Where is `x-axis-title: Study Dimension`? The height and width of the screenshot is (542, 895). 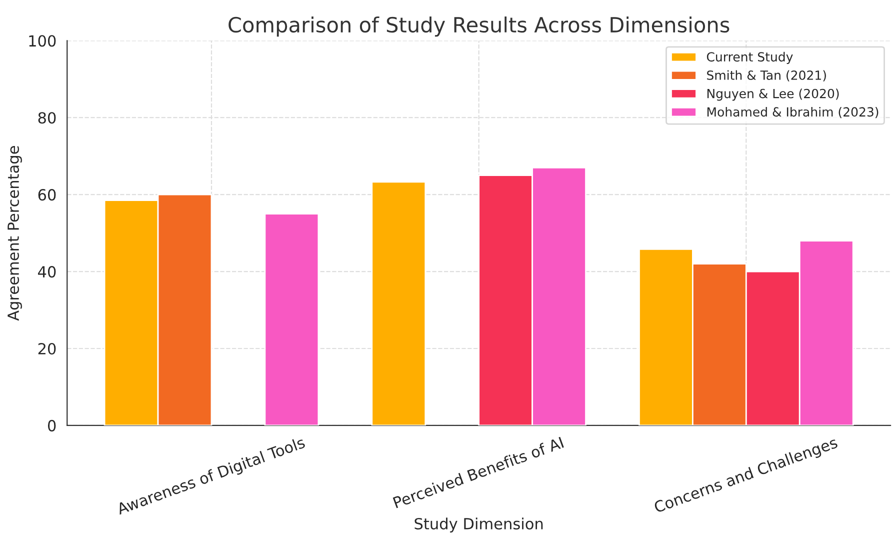 x-axis-title: Study Dimension is located at coordinates (478, 525).